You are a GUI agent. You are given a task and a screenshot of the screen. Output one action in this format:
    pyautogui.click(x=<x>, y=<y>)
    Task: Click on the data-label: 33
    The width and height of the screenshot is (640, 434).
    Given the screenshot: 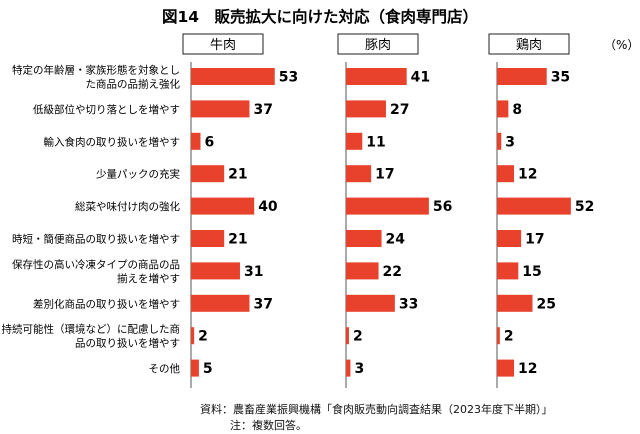 What is the action you would take?
    pyautogui.click(x=408, y=304)
    